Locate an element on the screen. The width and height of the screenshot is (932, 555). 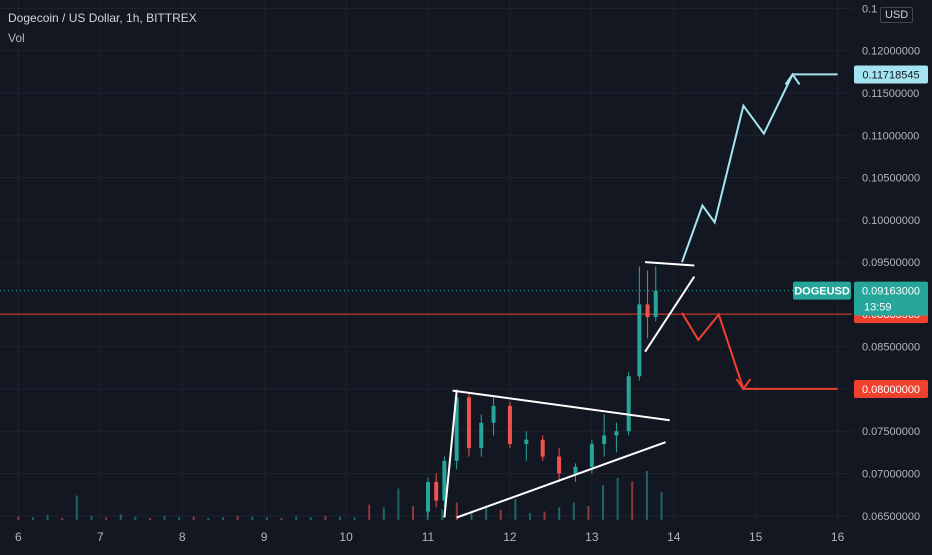
annotation-flag-bottom is located at coordinates (670, 314).